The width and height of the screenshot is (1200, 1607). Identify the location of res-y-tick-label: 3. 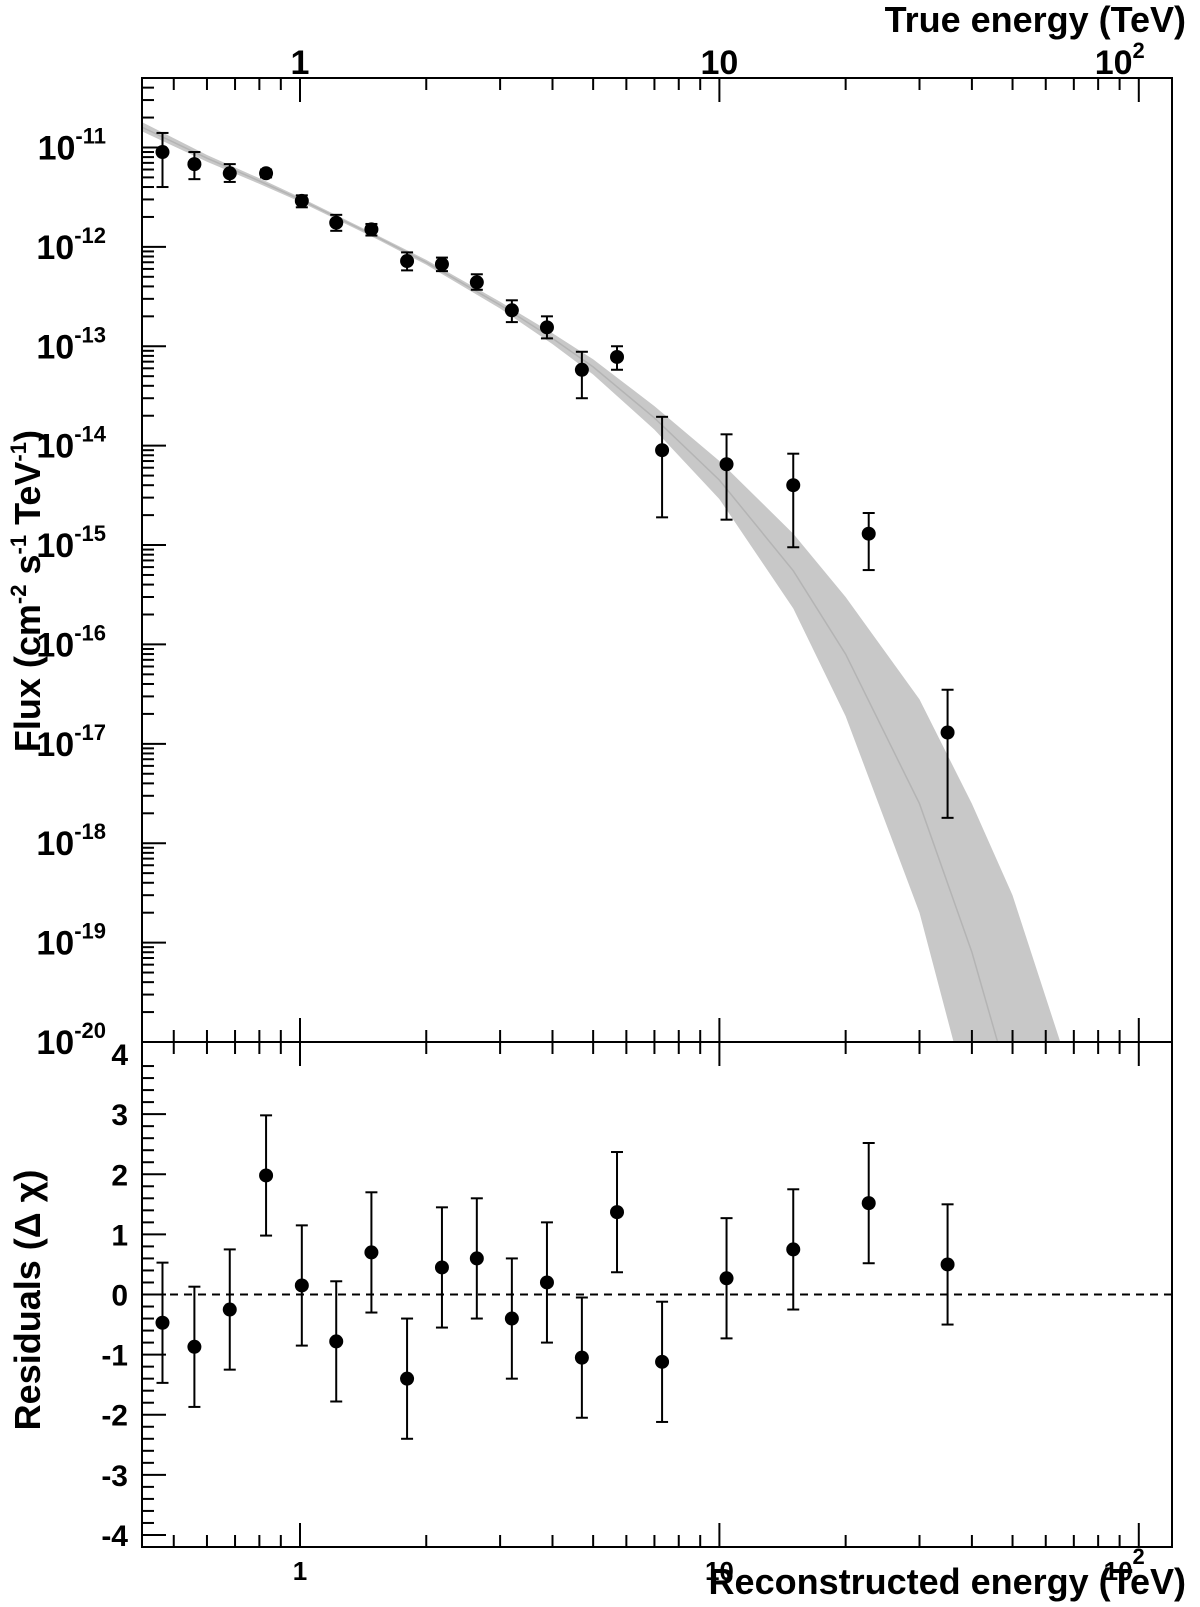
(119, 1115).